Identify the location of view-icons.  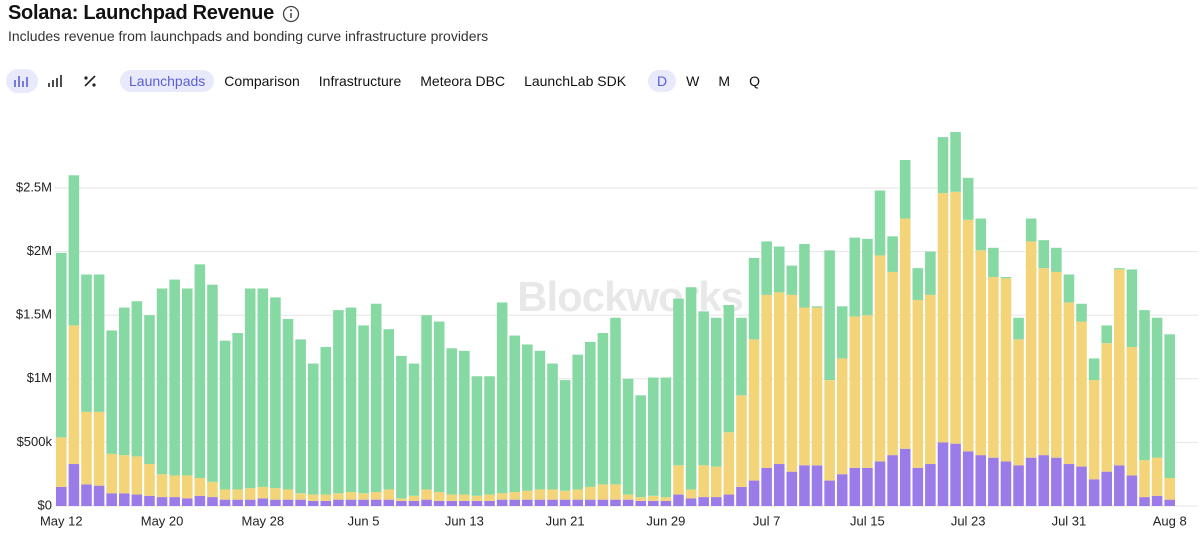
(57, 81).